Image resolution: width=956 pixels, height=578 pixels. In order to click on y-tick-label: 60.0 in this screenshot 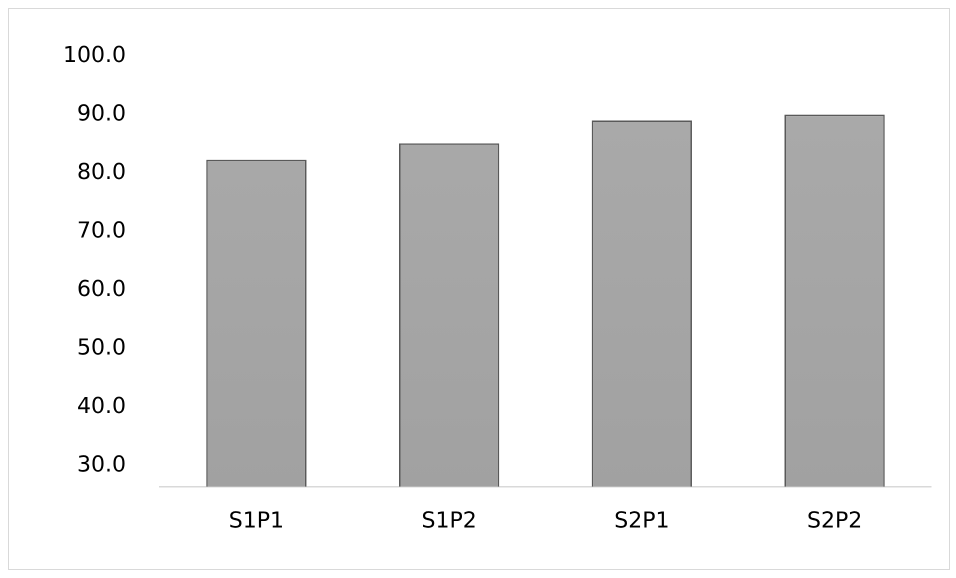, I will do `click(101, 289)`.